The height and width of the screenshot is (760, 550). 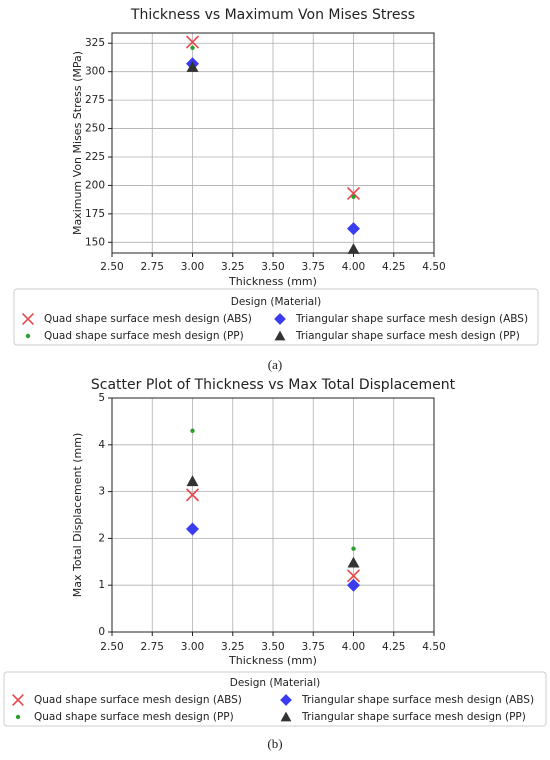 I want to click on y-tick-label: 225, so click(x=95, y=157).